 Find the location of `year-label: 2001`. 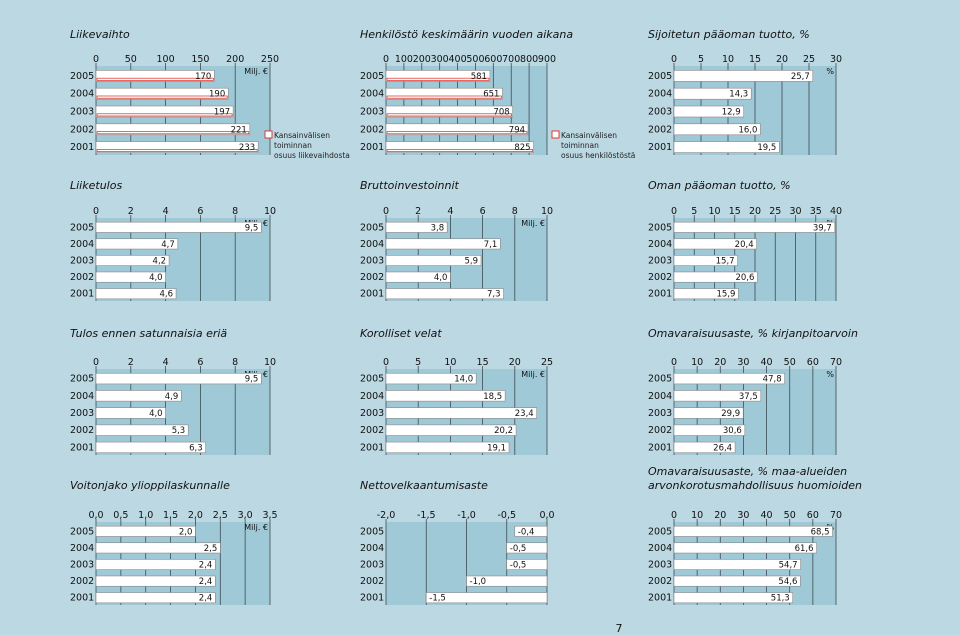

year-label: 2001 is located at coordinates (372, 447).